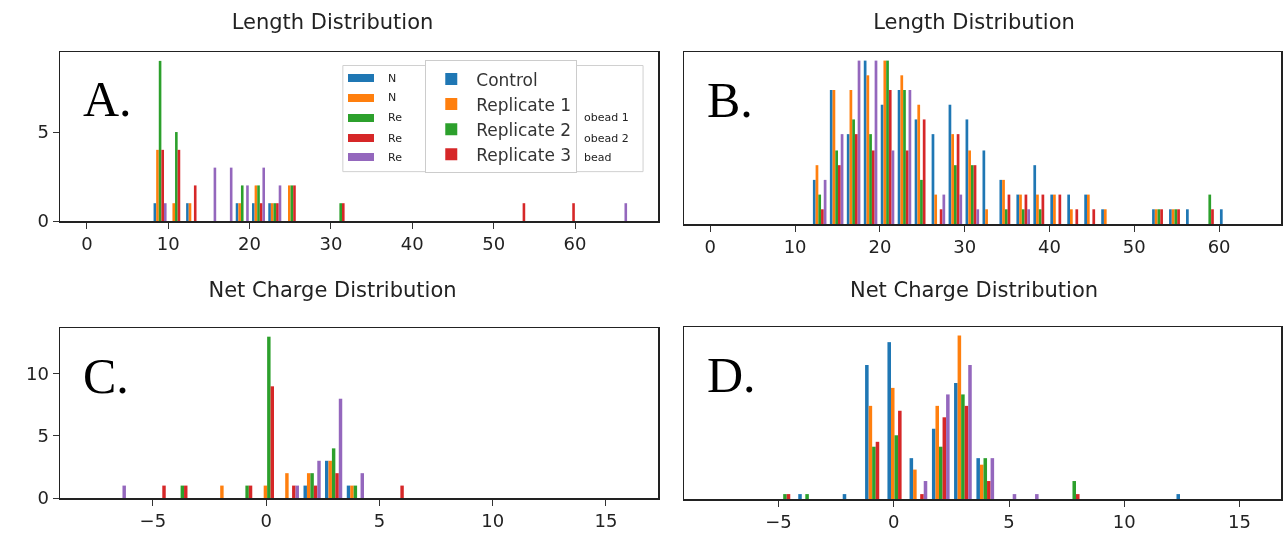 This screenshot has height=536, width=1283. What do you see at coordinates (1239, 522) in the screenshot?
I see `x-tick-label: 15` at bounding box center [1239, 522].